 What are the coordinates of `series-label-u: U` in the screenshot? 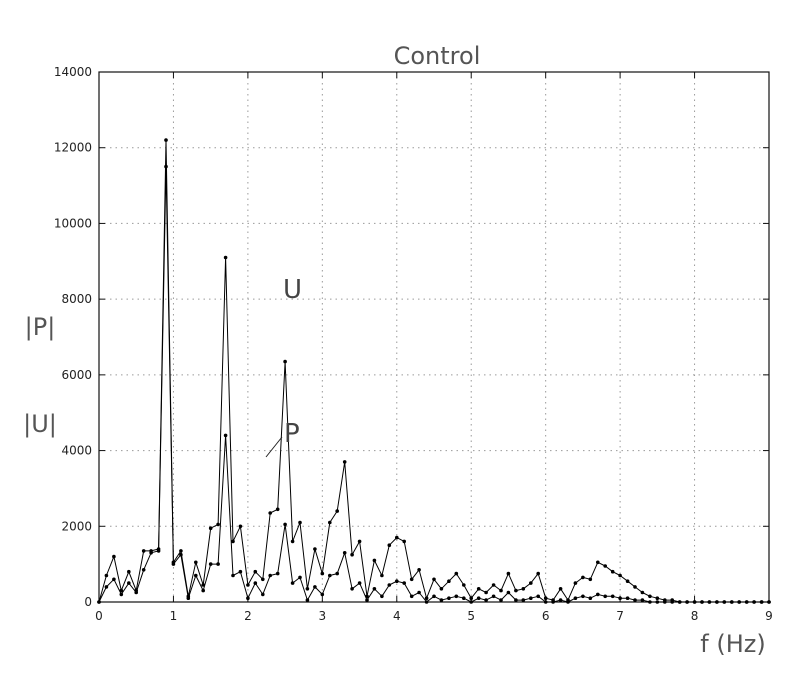 It's located at (292, 290).